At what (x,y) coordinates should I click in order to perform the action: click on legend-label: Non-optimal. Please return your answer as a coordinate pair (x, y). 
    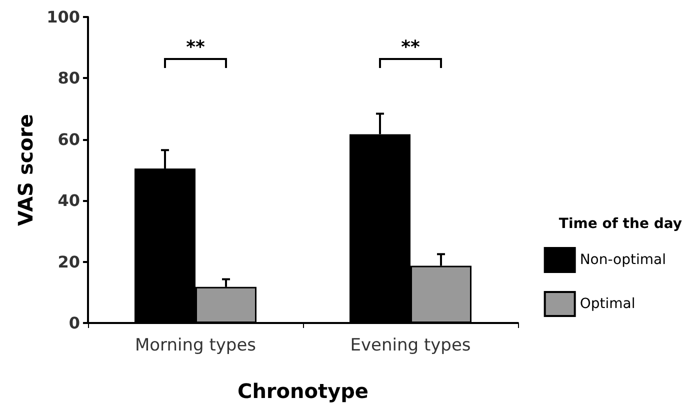
    Looking at the image, I should click on (623, 260).